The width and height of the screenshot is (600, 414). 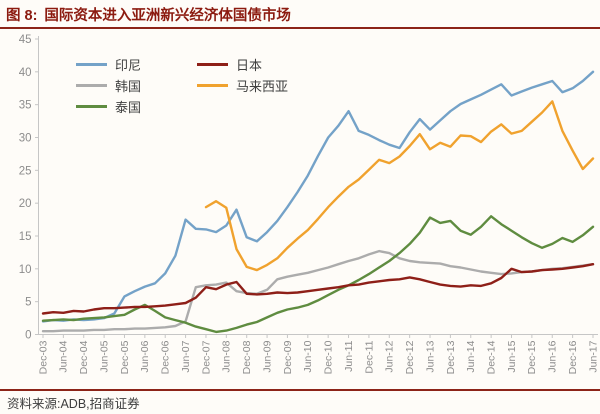 What do you see at coordinates (262, 86) in the screenshot?
I see `legend-label-malaysia: 马来西亚` at bounding box center [262, 86].